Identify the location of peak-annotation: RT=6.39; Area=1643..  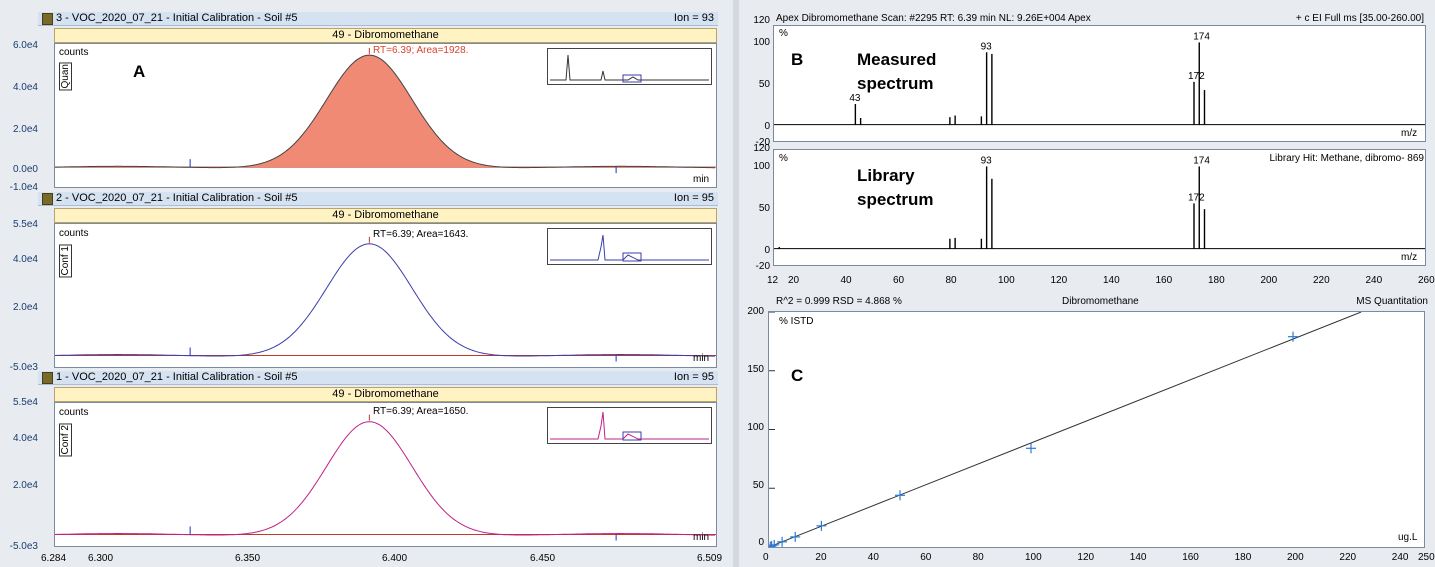
(421, 234).